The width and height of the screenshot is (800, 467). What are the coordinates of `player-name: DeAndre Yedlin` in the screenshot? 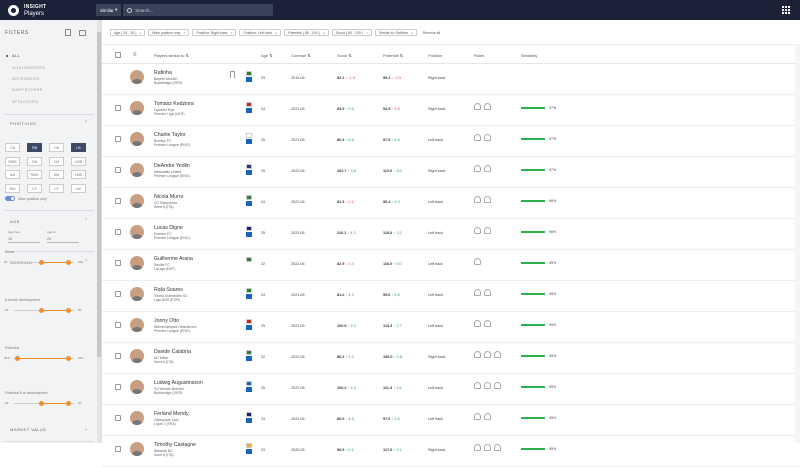 It's located at (172, 166).